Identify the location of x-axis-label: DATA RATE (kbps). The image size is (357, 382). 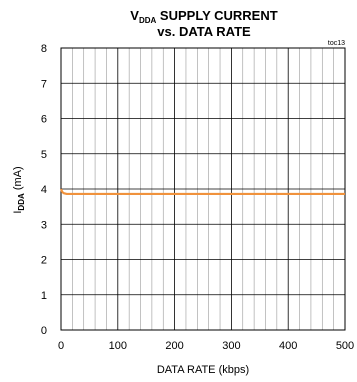
(203, 370).